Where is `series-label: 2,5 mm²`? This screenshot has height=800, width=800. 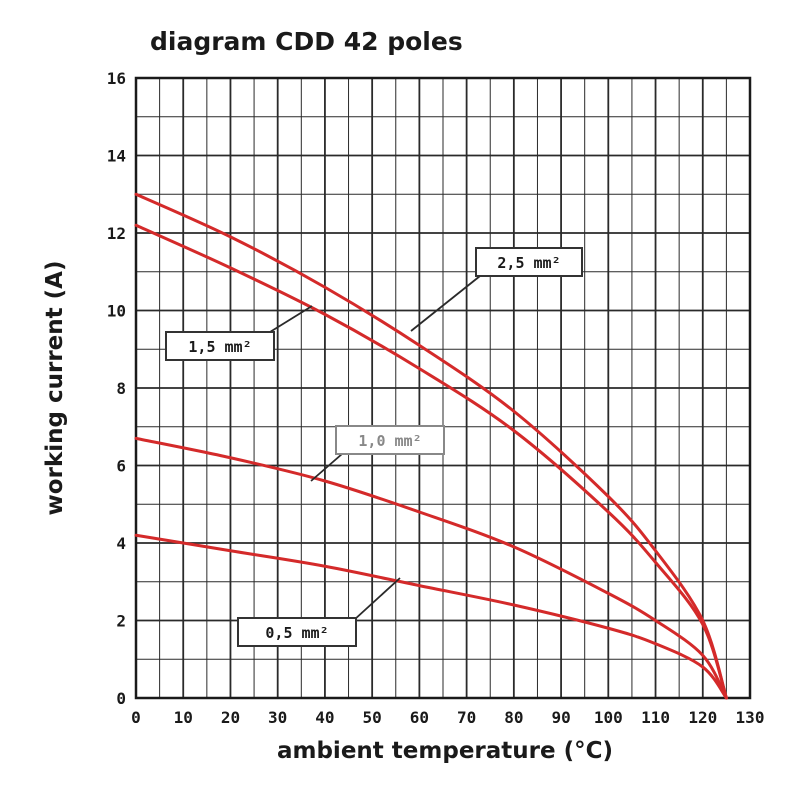 series-label: 2,5 mm² is located at coordinates (528, 263).